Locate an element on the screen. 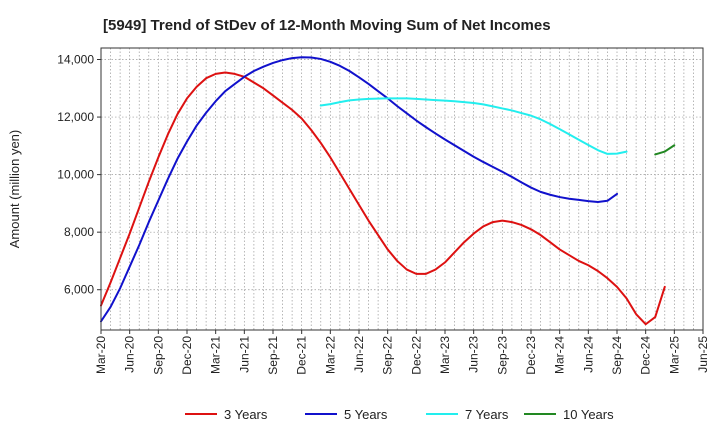 The height and width of the screenshot is (440, 720). x-tick-label: Mar-22 is located at coordinates (330, 355).